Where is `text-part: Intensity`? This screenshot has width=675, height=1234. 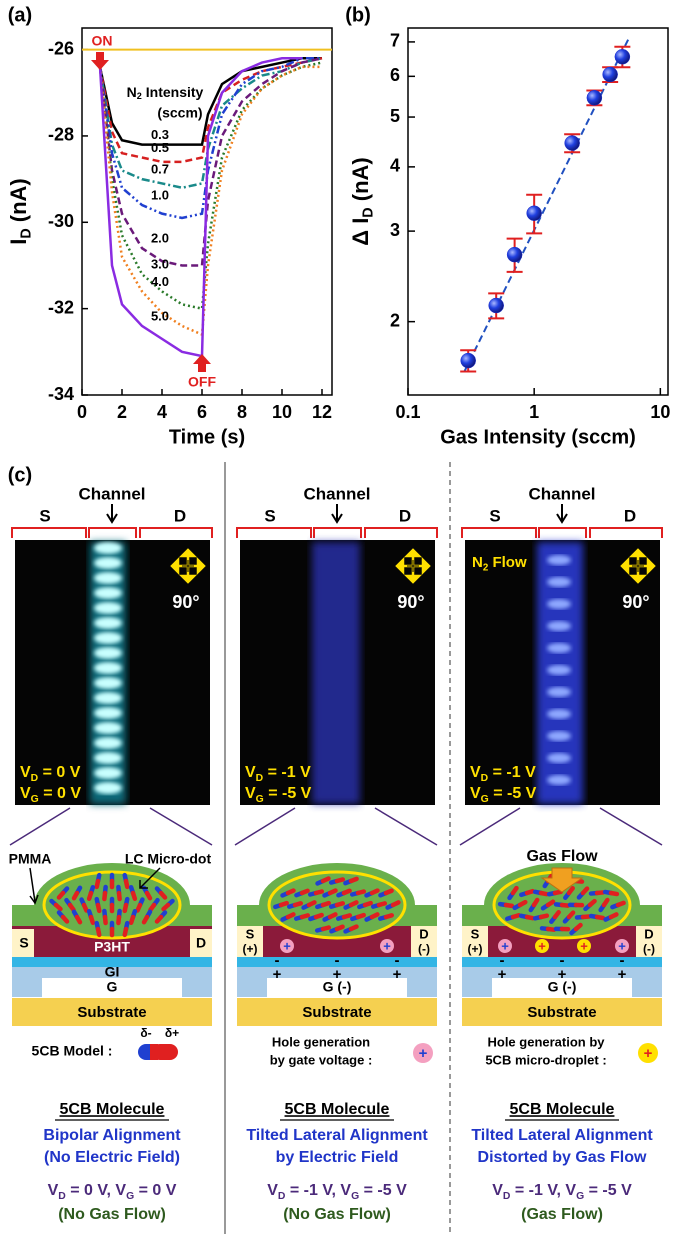
text-part: Intensity is located at coordinates (173, 92).